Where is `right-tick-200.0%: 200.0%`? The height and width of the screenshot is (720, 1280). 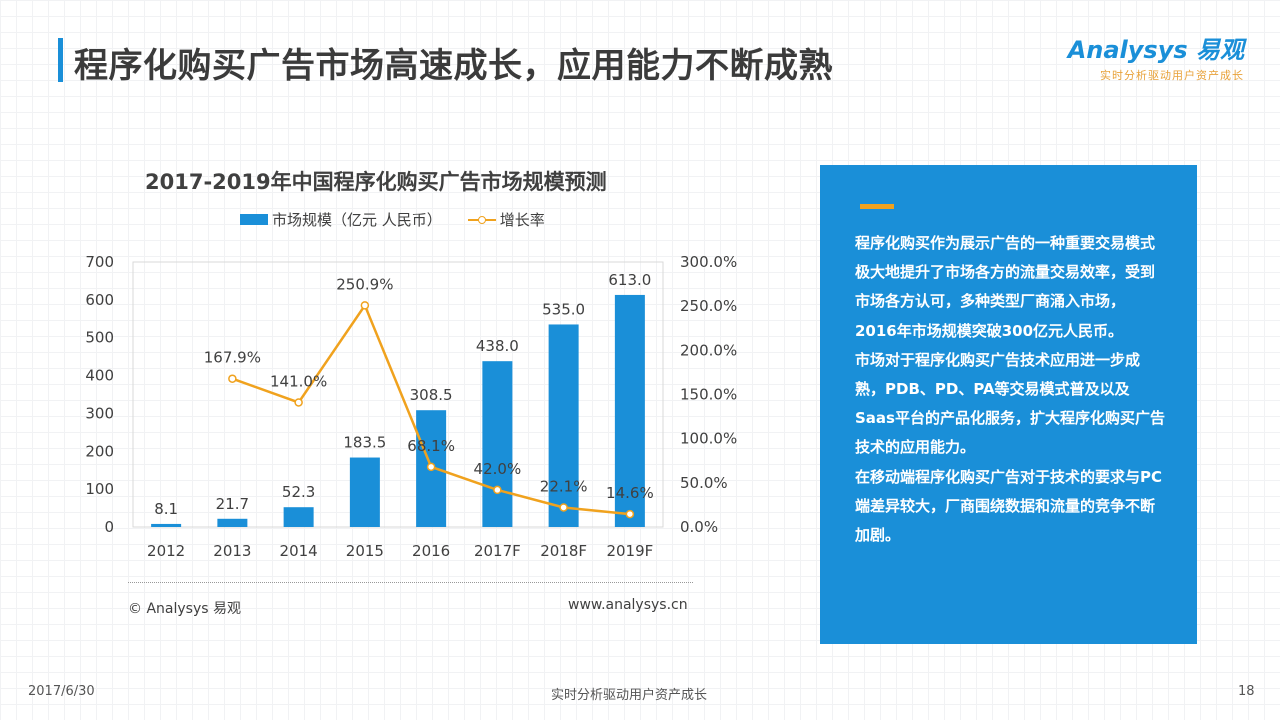 right-tick-200.0%: 200.0% is located at coordinates (708, 350).